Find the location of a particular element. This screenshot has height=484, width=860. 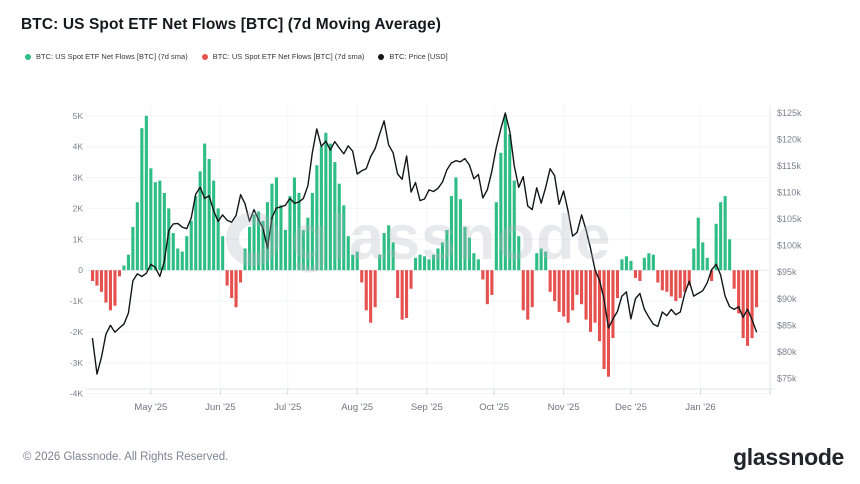

svg-text: 5K is located at coordinates (78, 116).